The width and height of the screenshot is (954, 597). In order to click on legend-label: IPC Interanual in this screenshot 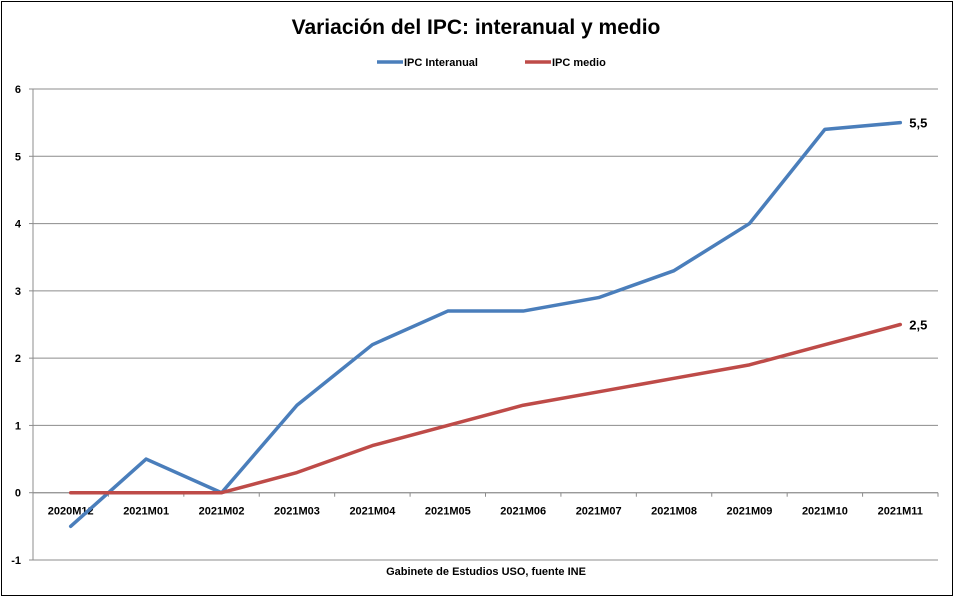, I will do `click(441, 63)`.